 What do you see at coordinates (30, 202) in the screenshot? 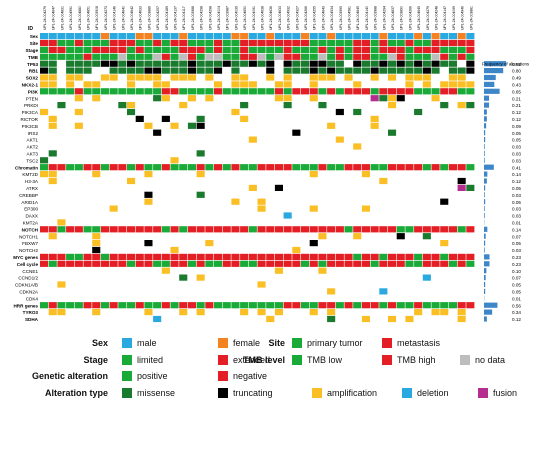
I see `row-label: ARID1A` at bounding box center [30, 202].